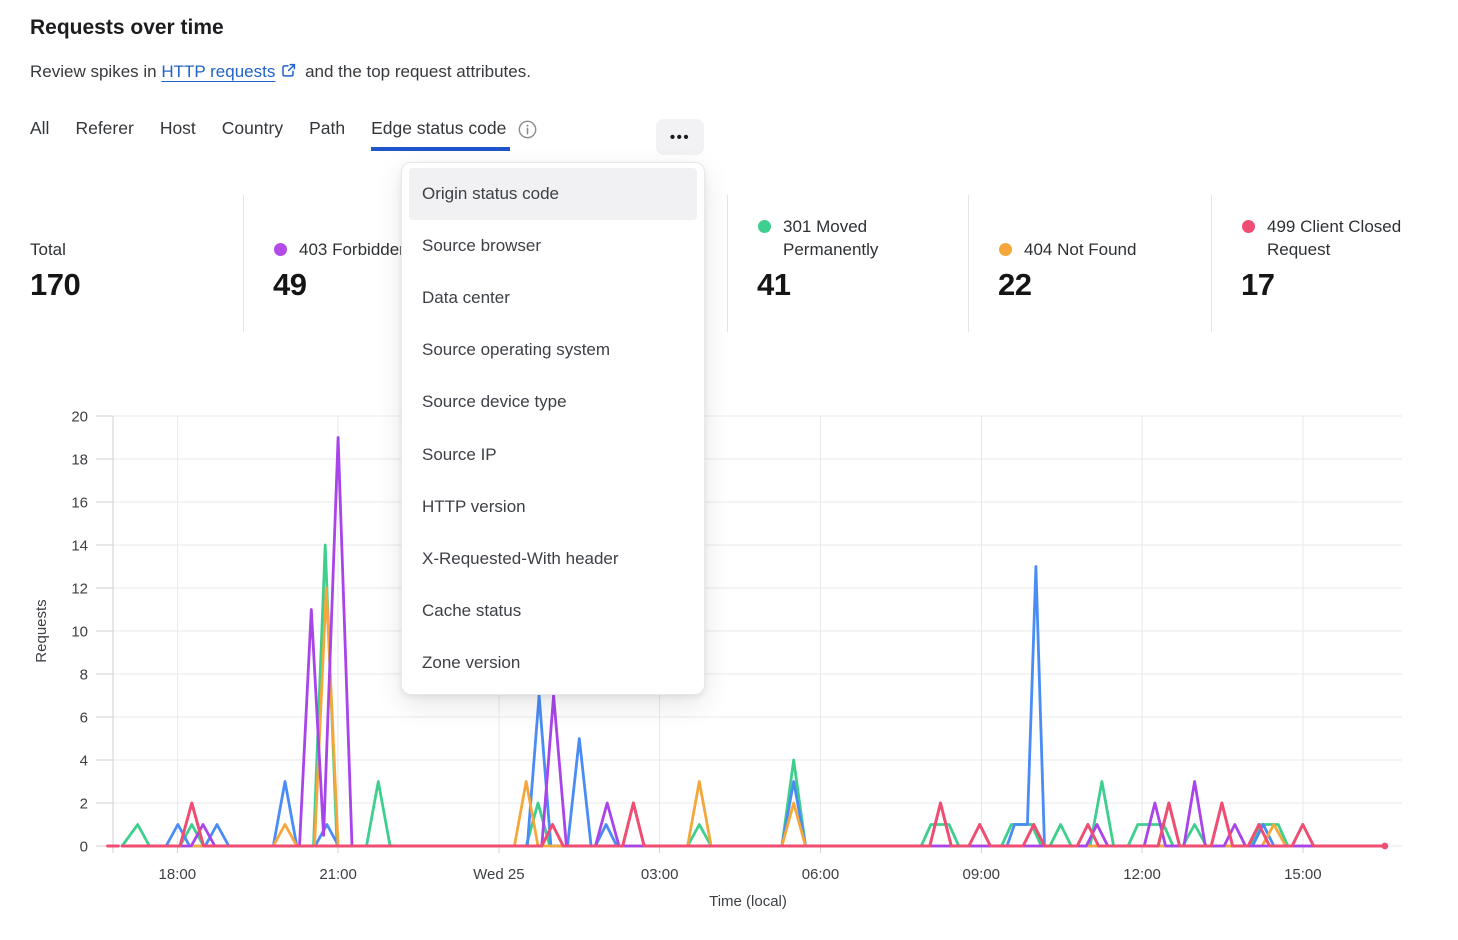 This screenshot has width=1458, height=940. I want to click on tab-label: Path, so click(327, 128).